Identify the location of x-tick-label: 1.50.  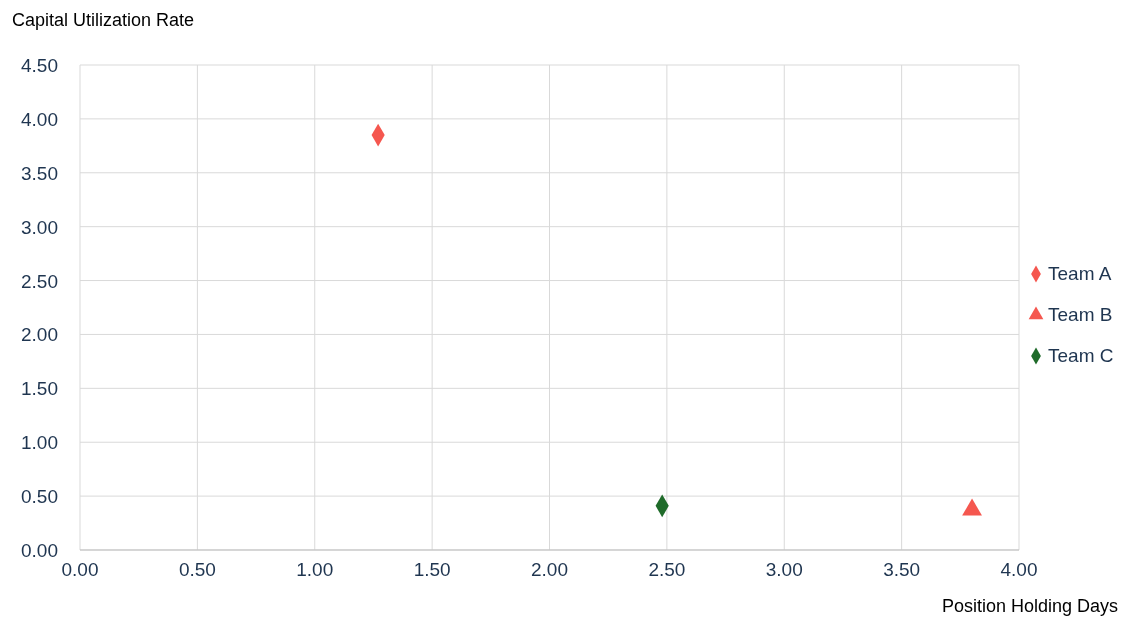
(432, 569).